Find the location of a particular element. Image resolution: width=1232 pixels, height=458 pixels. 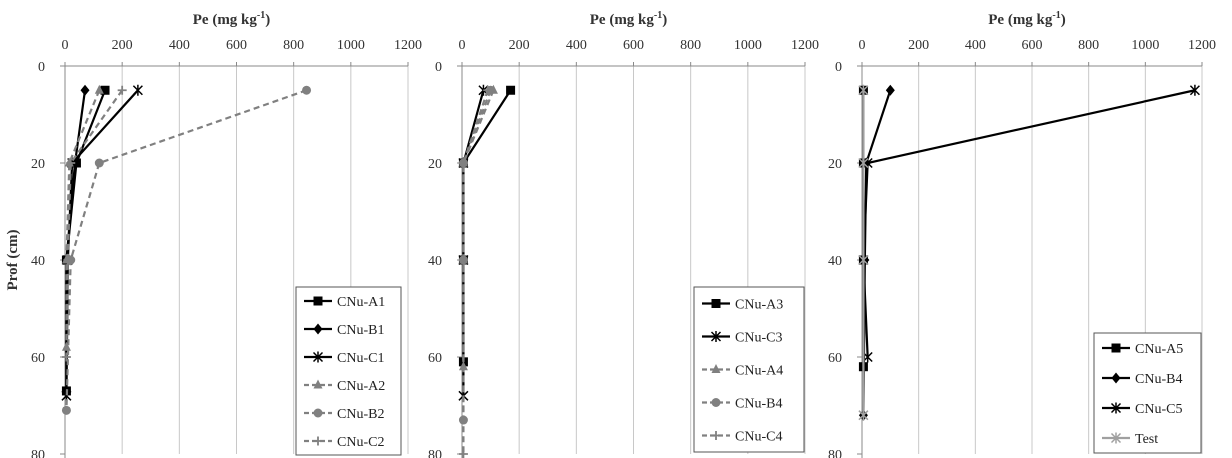

legend-label: CNu-A3 is located at coordinates (759, 305).